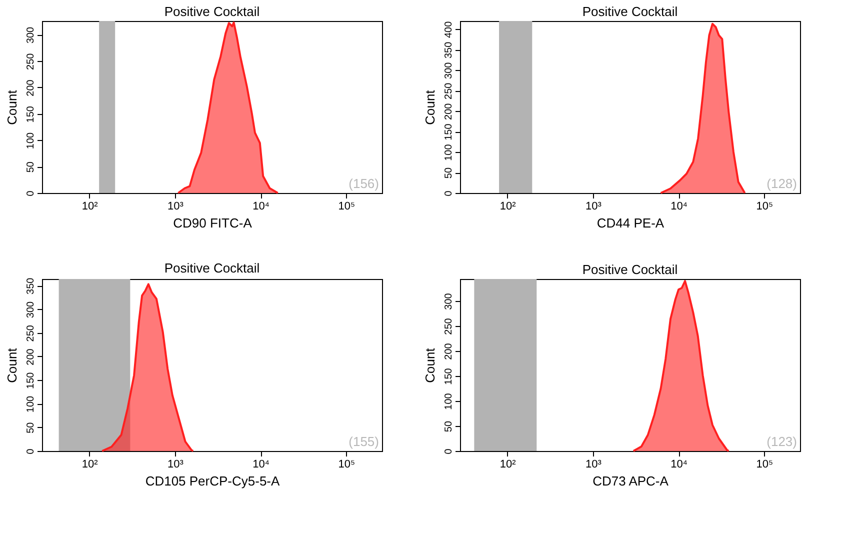 This screenshot has width=851, height=544. I want to click on annotation: (128), so click(781, 183).